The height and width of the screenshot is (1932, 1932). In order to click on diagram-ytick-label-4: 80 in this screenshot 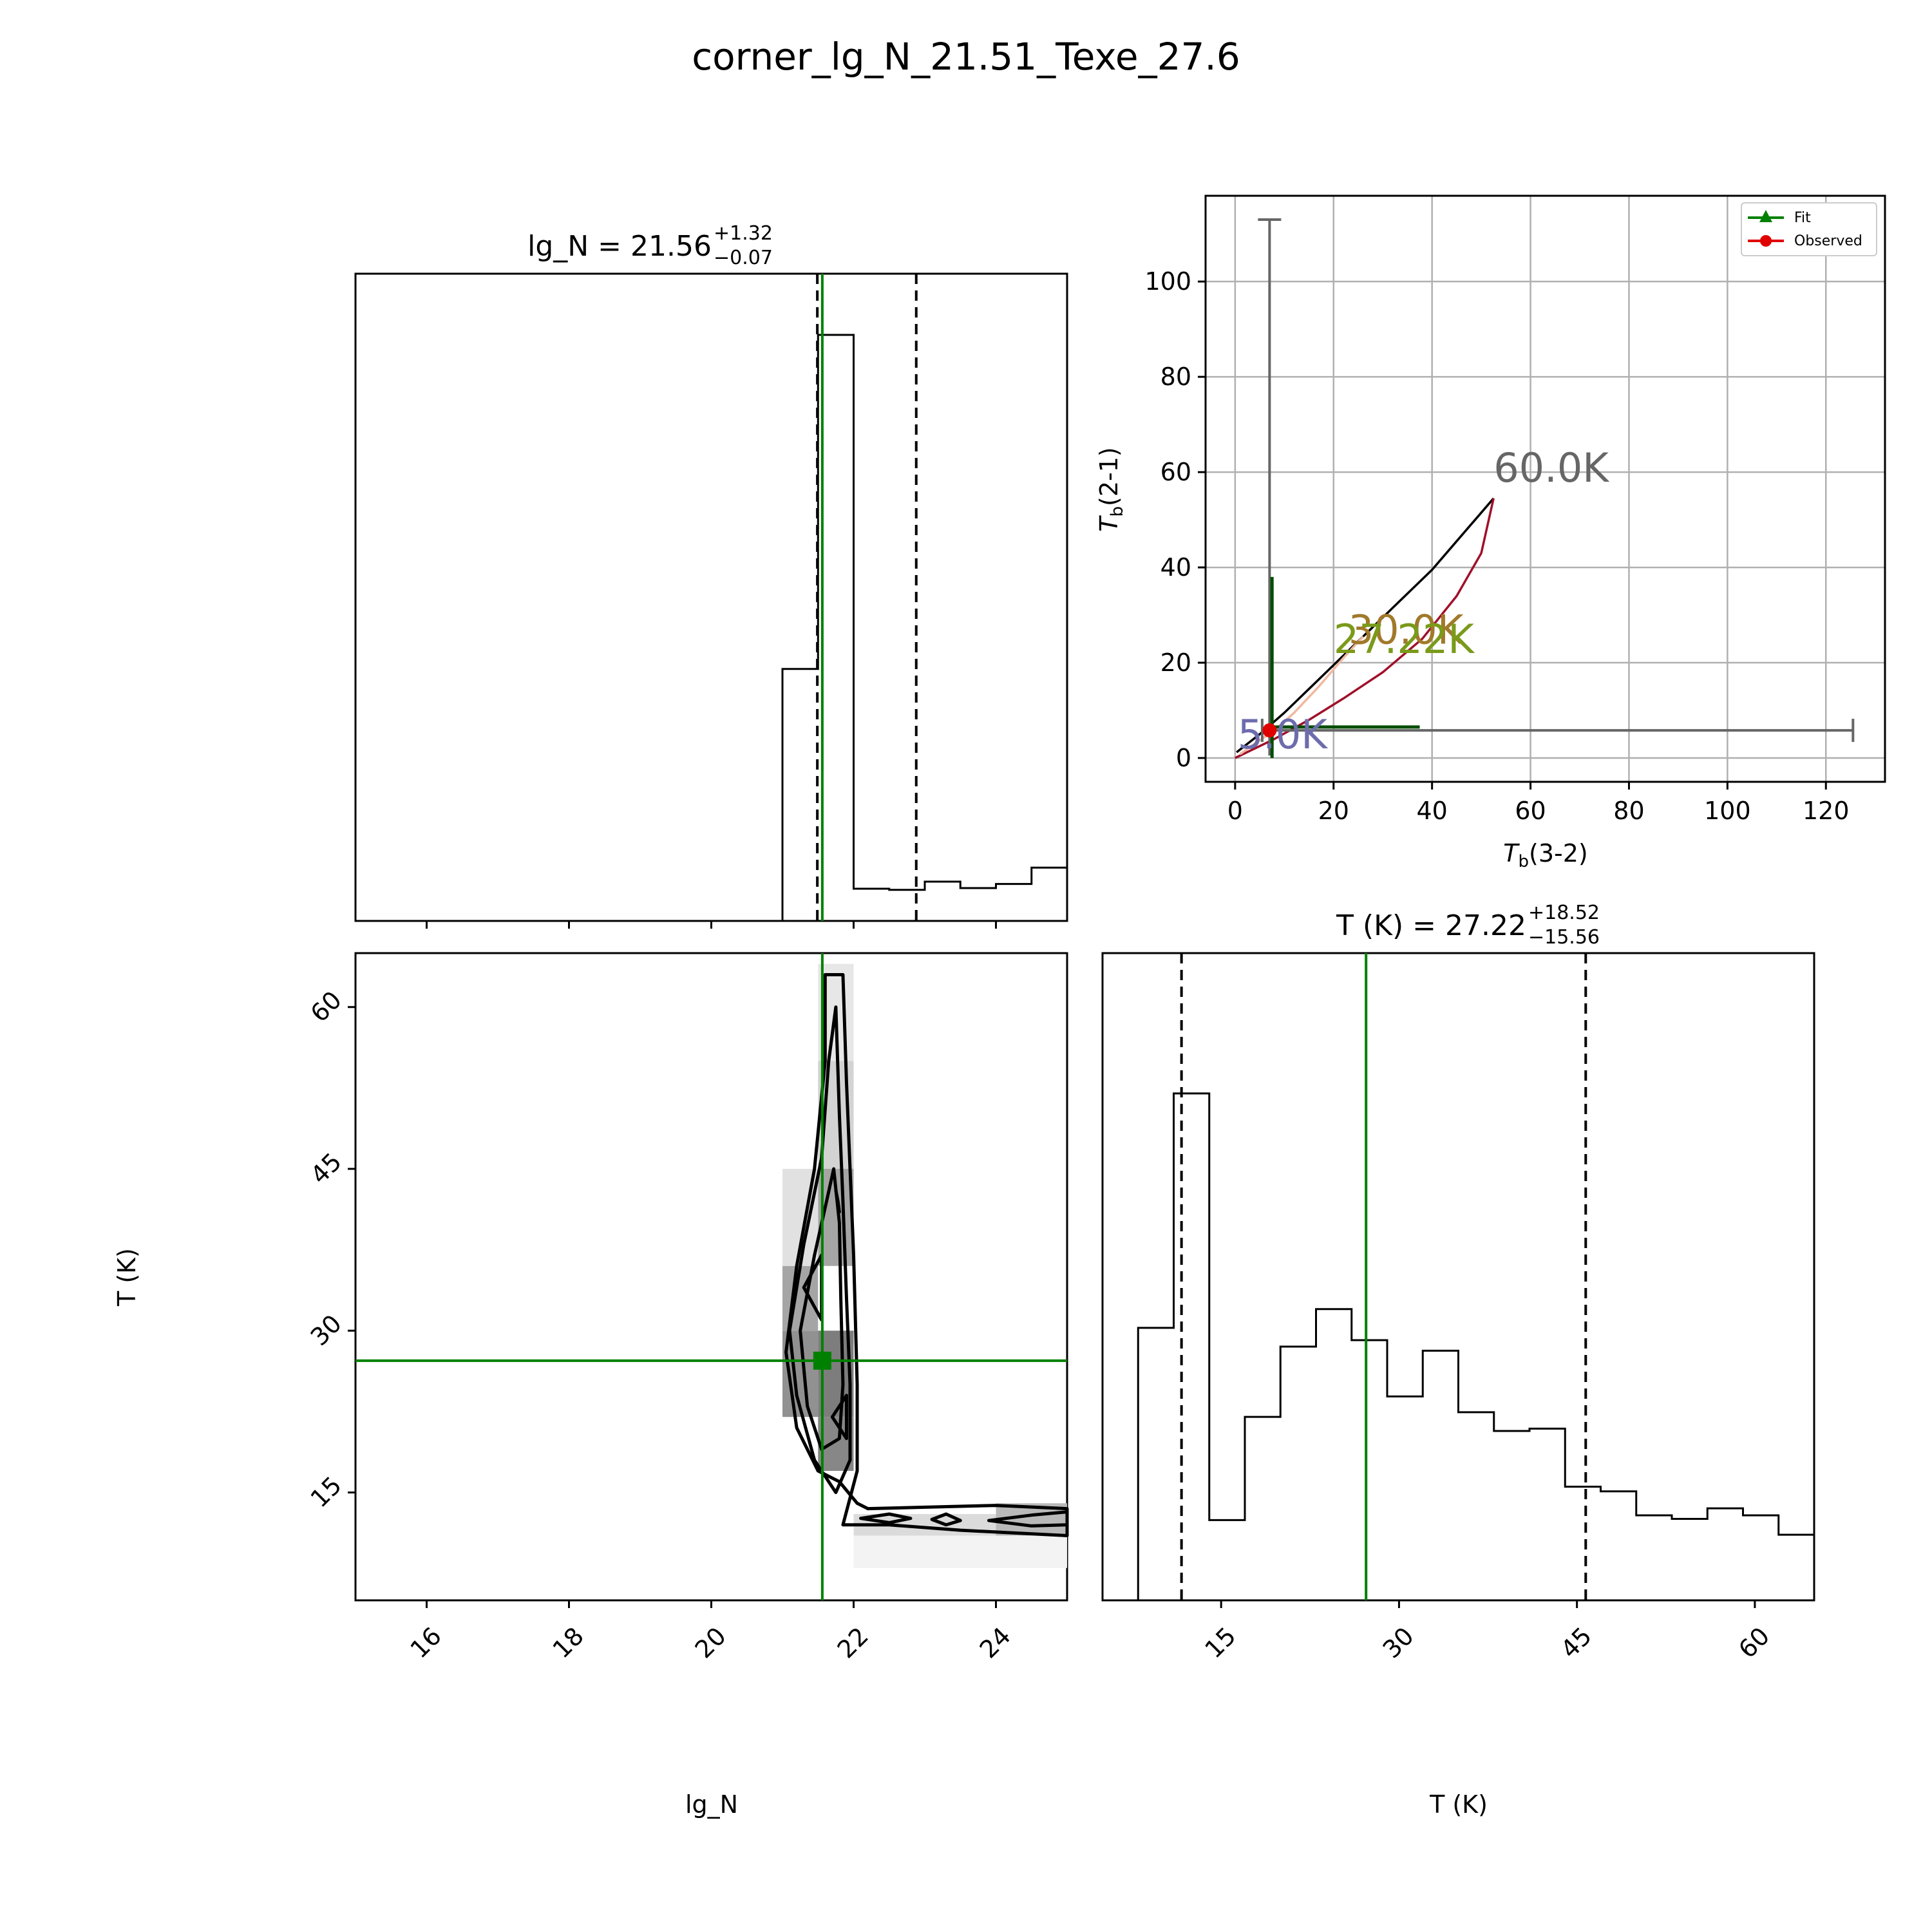, I will do `click(1175, 377)`.